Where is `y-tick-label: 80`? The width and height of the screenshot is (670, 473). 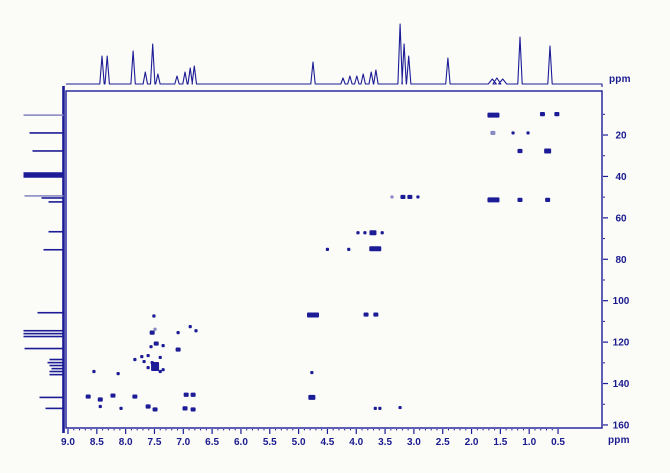 y-tick-label: 80 is located at coordinates (621, 260).